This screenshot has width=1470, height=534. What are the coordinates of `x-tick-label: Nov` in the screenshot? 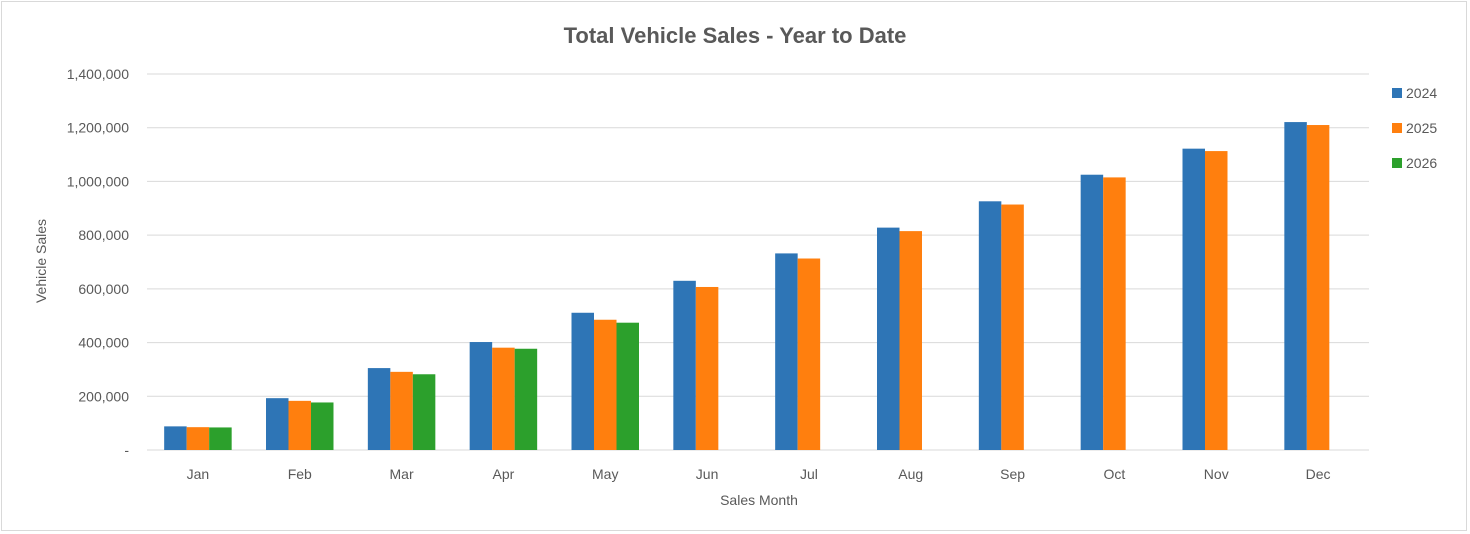 It's located at (1216, 474).